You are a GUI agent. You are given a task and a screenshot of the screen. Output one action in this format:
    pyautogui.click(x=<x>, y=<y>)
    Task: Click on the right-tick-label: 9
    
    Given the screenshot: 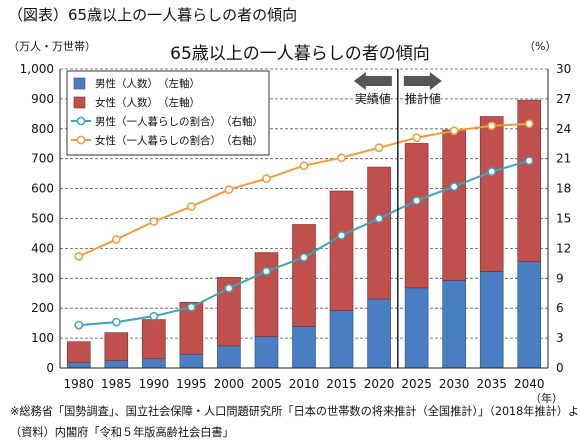 What is the action you would take?
    pyautogui.click(x=560, y=278)
    